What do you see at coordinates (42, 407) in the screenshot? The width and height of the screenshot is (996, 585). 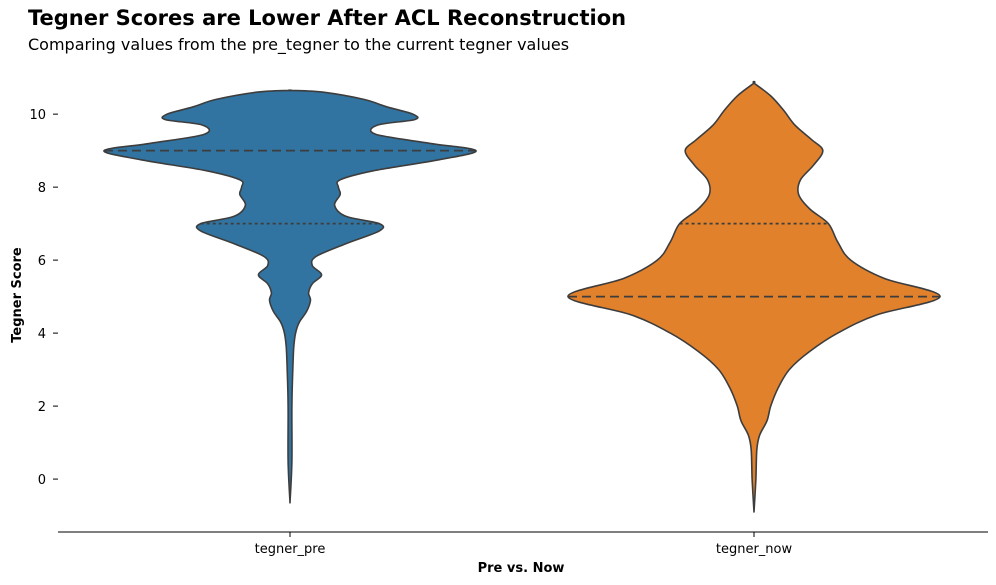 I see `y-tick-label: 2` at bounding box center [42, 407].